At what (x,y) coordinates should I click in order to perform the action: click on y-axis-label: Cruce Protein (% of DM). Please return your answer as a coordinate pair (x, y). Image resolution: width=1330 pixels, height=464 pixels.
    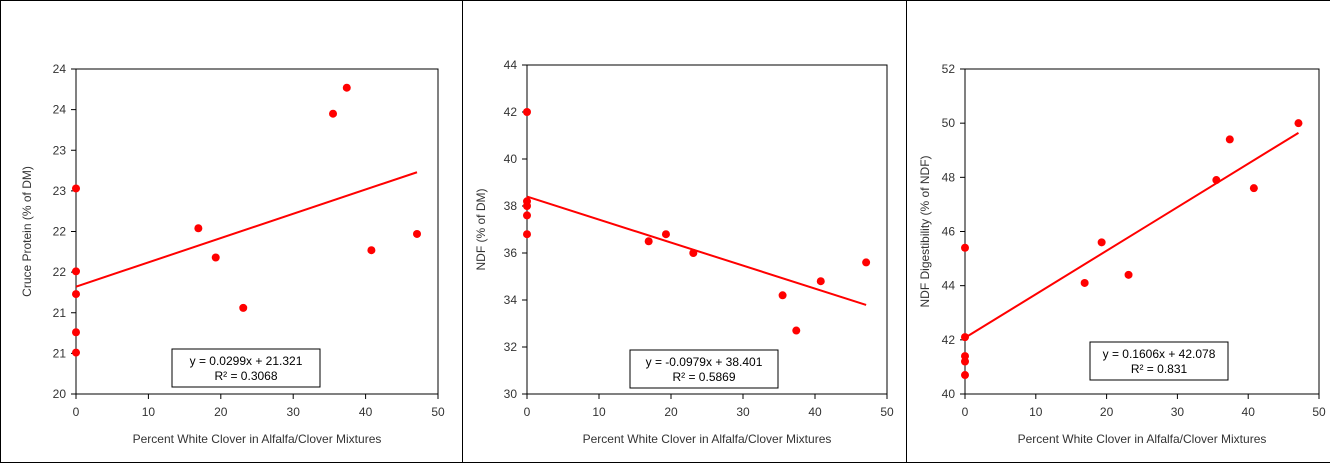
    Looking at the image, I should click on (27, 231).